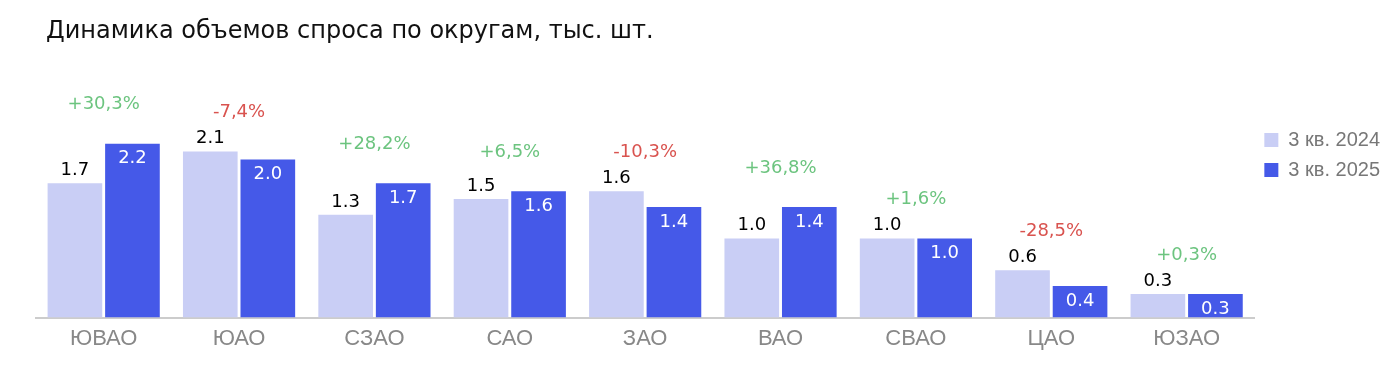 This screenshot has width=1400, height=370. I want to click on annotation: -28,5%, so click(1051, 229).